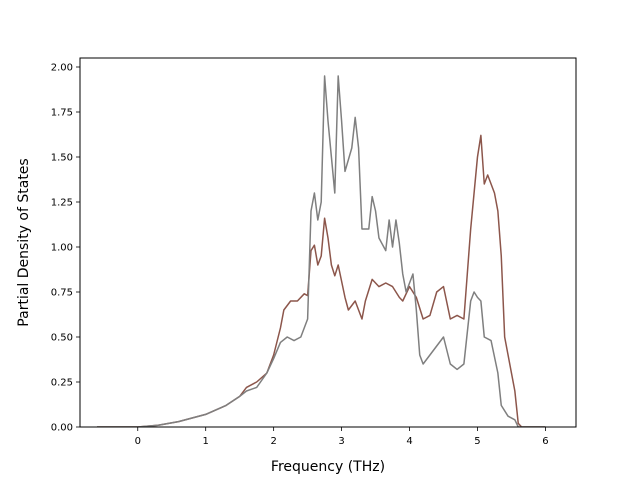 The width and height of the screenshot is (640, 480). I want to click on x-tick-label: 3, so click(341, 441).